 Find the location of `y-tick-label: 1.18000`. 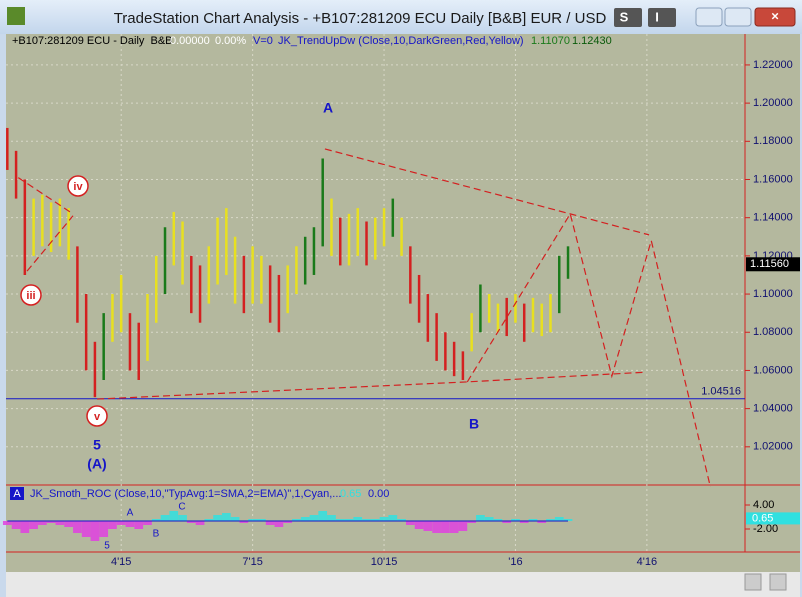

y-tick-label: 1.18000 is located at coordinates (773, 141).